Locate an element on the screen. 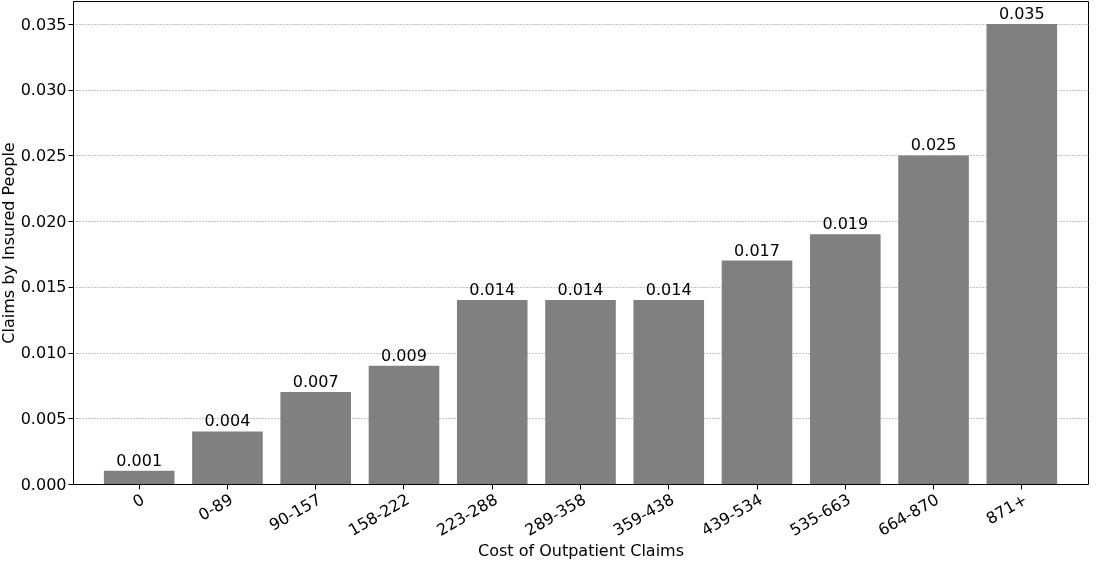 Image resolution: width=1106 pixels, height=571 pixels. data-label: 0.035 is located at coordinates (1021, 13).